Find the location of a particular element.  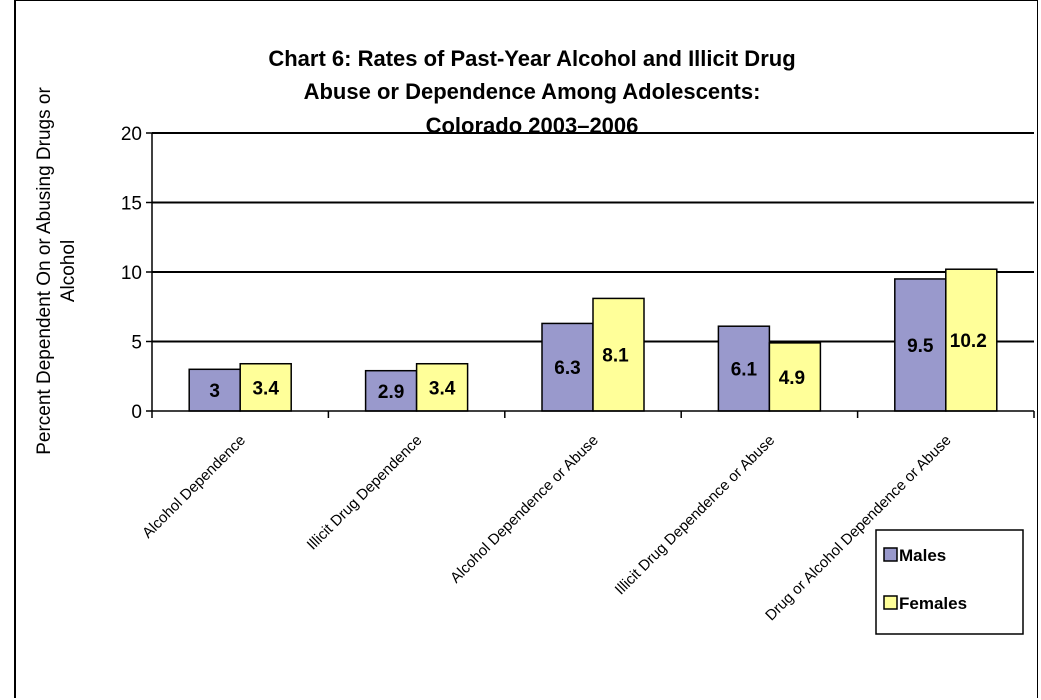

data-label-males-4: 6.1 is located at coordinates (744, 370).